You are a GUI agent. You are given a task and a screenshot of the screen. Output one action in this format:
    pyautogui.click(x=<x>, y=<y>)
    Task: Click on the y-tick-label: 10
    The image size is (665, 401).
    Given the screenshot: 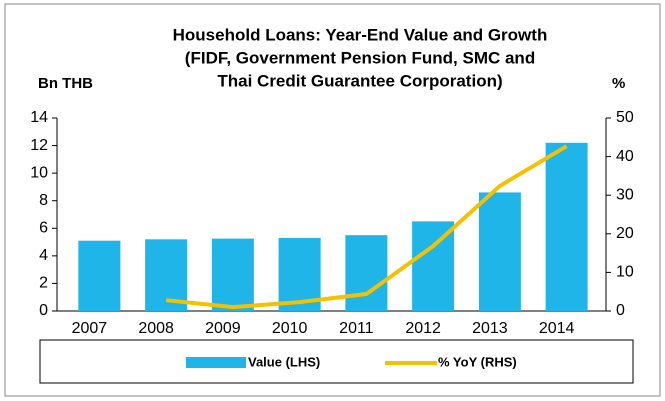 What is the action you would take?
    pyautogui.click(x=39, y=172)
    